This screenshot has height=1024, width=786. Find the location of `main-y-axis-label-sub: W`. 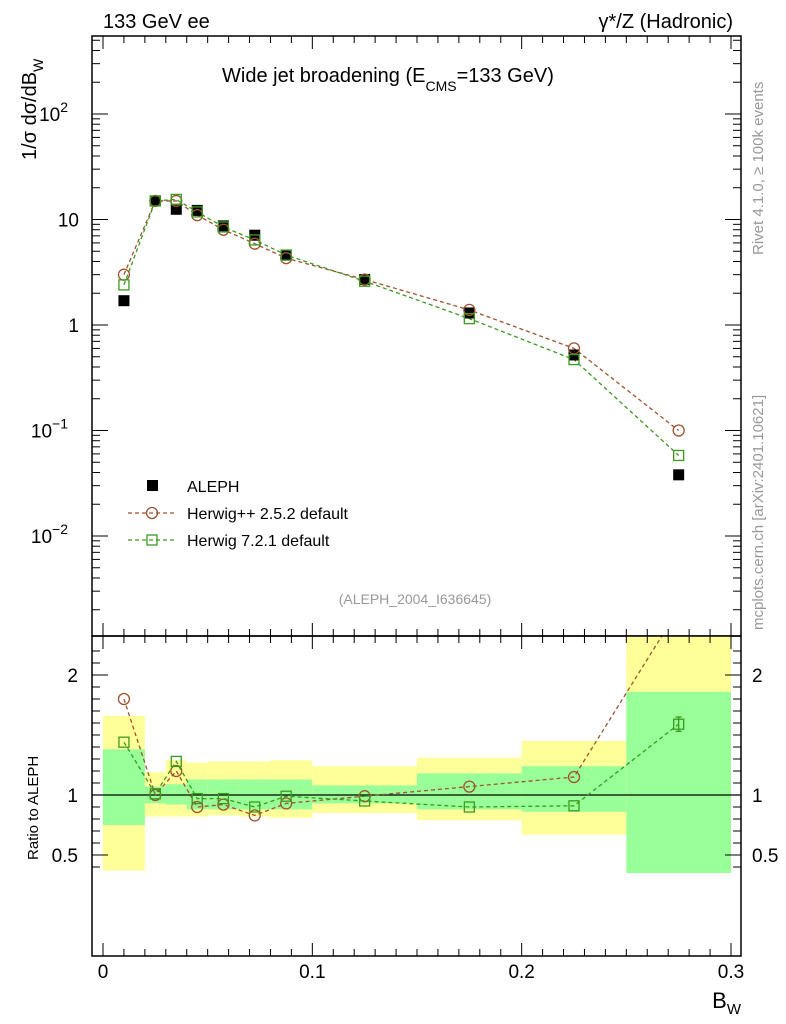

main-y-axis-label-sub: W is located at coordinates (38, 65).